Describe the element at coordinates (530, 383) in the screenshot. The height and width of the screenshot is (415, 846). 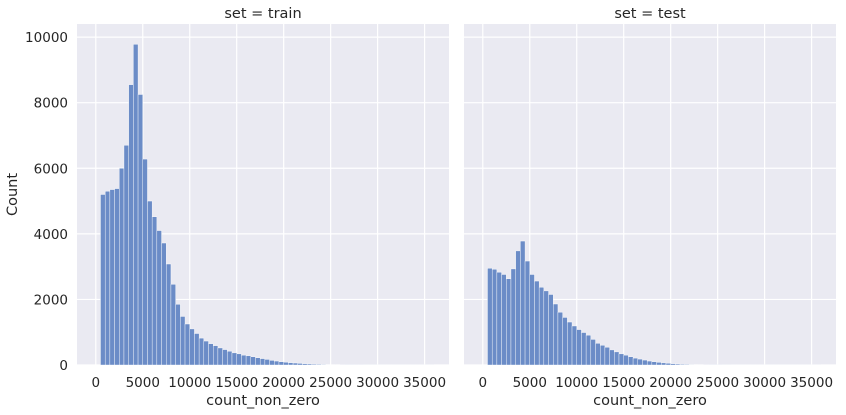
I see `x-tick-label: 5000` at that location.